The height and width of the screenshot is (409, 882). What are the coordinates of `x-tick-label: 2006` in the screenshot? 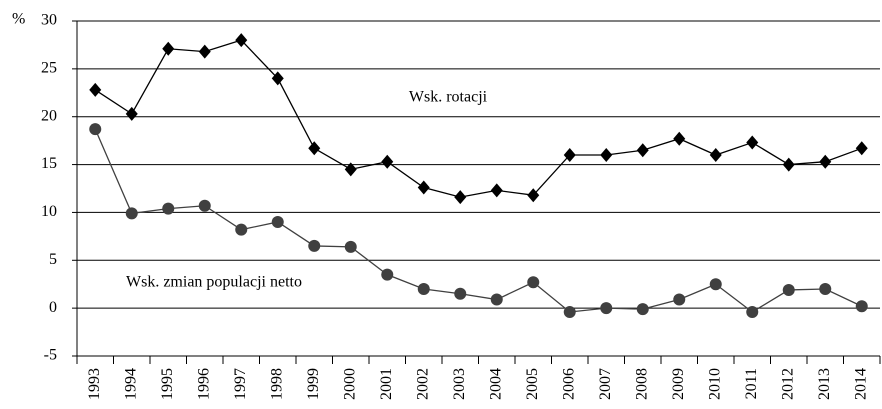 It's located at (568, 384).